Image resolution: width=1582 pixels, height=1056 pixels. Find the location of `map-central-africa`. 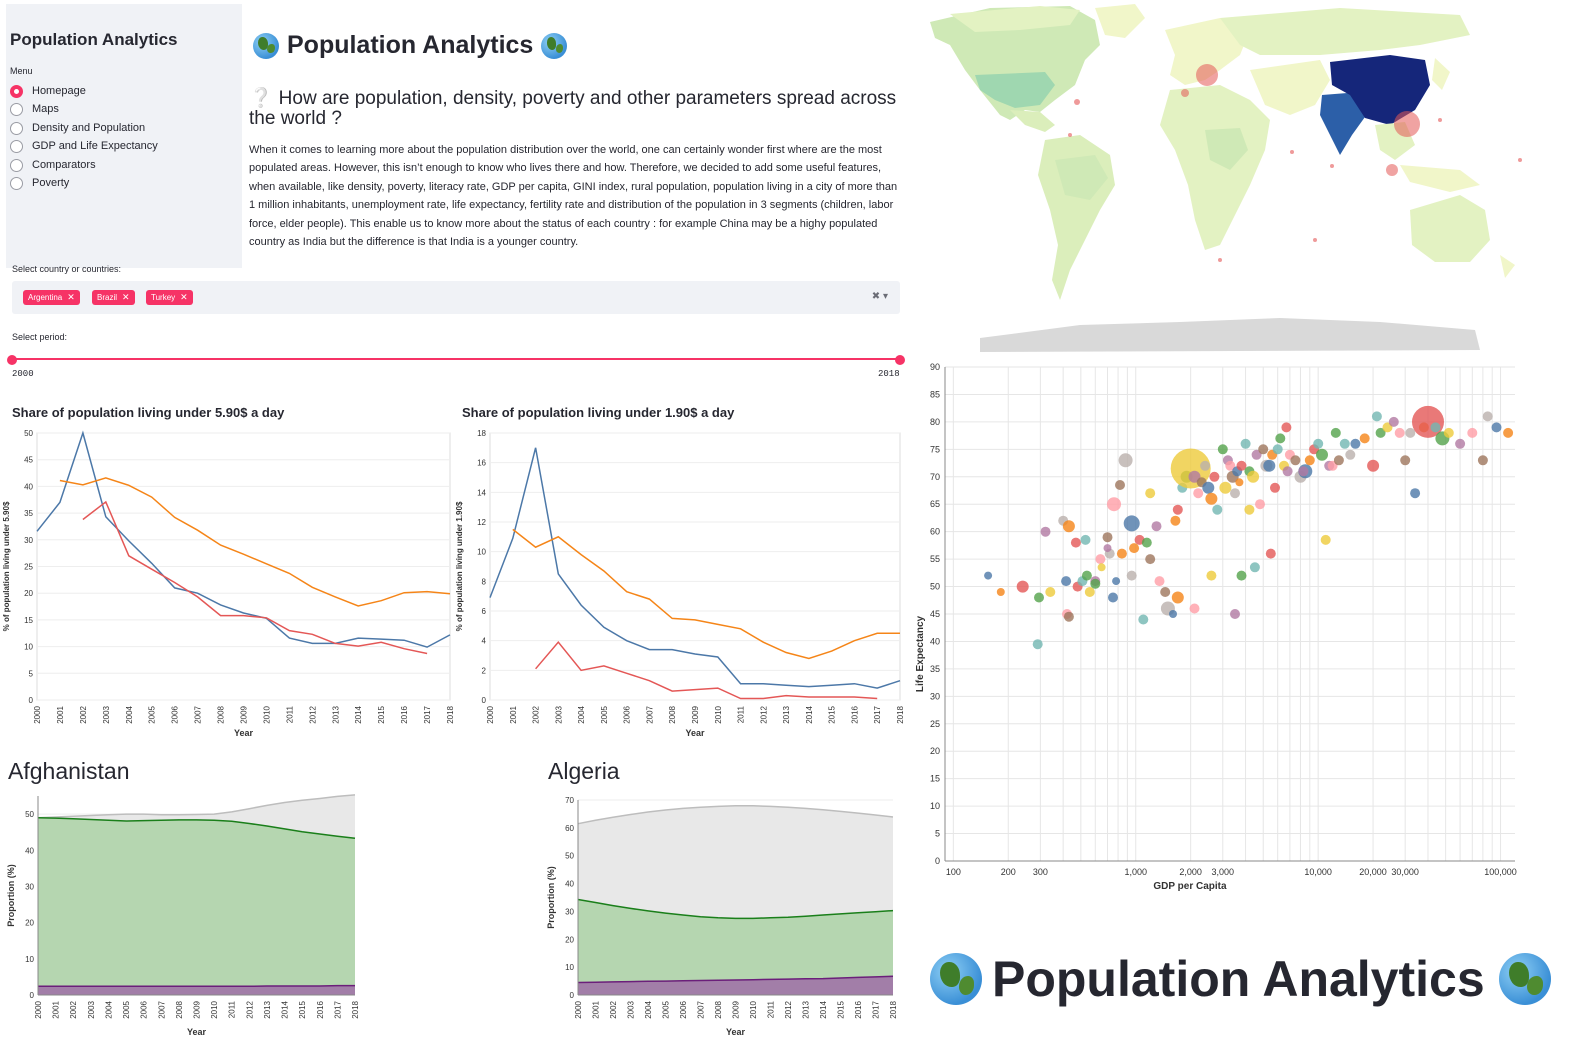

map-central-africa is located at coordinates (1226, 149).